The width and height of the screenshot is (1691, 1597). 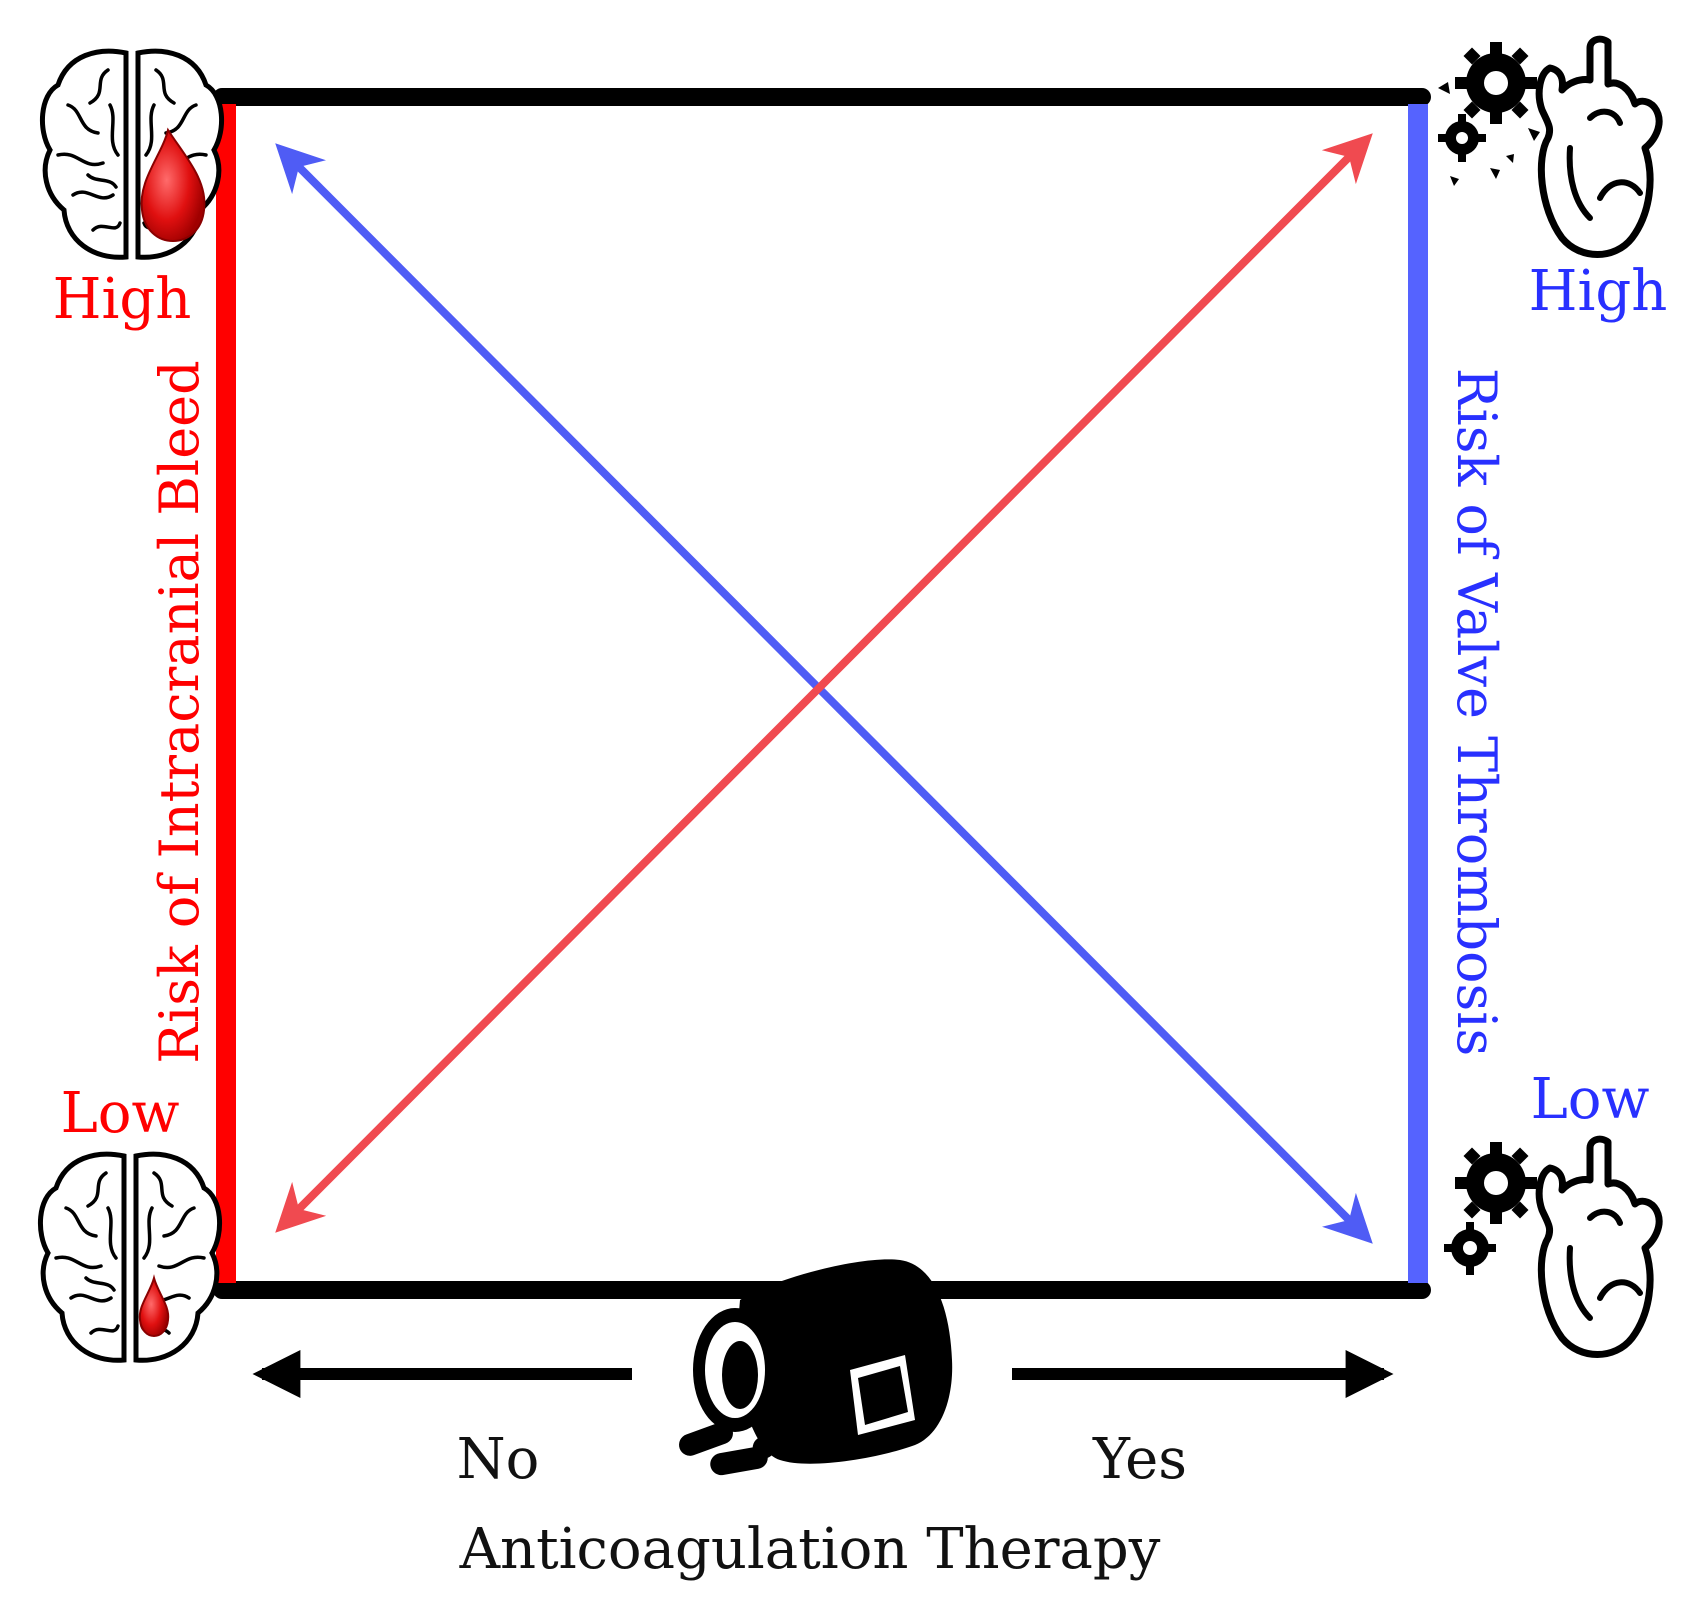 I want to click on left-high-label: High, so click(x=122, y=299).